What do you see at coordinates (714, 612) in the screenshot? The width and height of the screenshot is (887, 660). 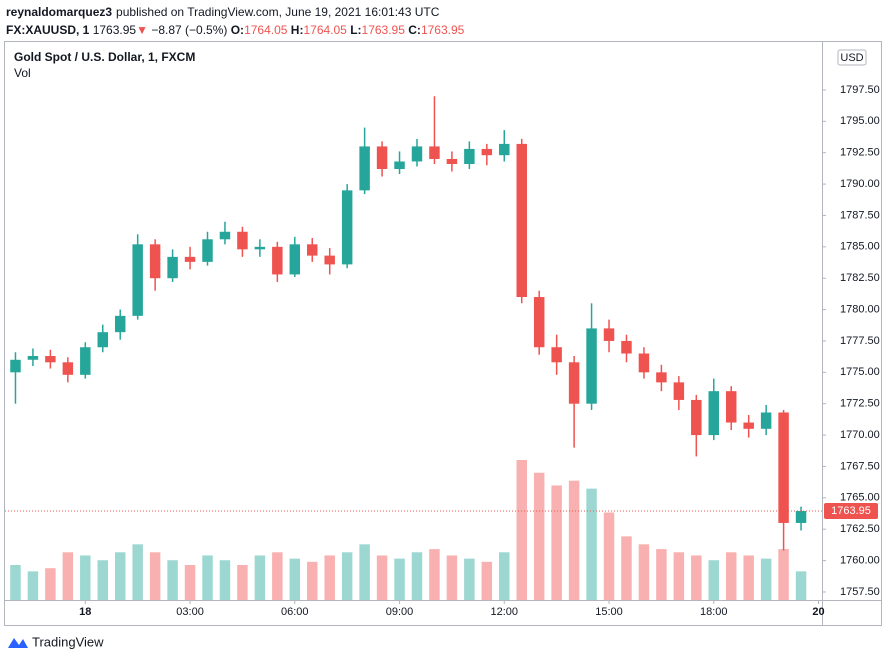 I see `x-tick-label: 18:00` at bounding box center [714, 612].